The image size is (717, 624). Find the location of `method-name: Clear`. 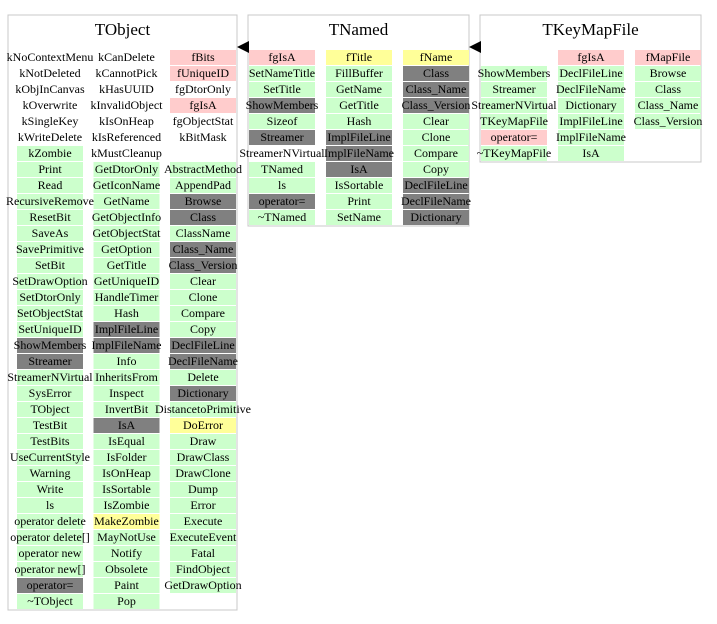

method-name: Clear is located at coordinates (203, 281).